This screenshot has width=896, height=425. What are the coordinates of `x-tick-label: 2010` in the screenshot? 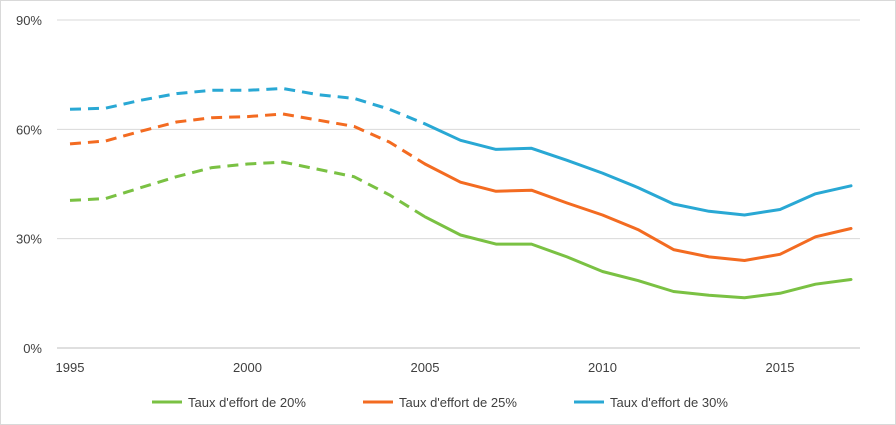 It's located at (602, 367).